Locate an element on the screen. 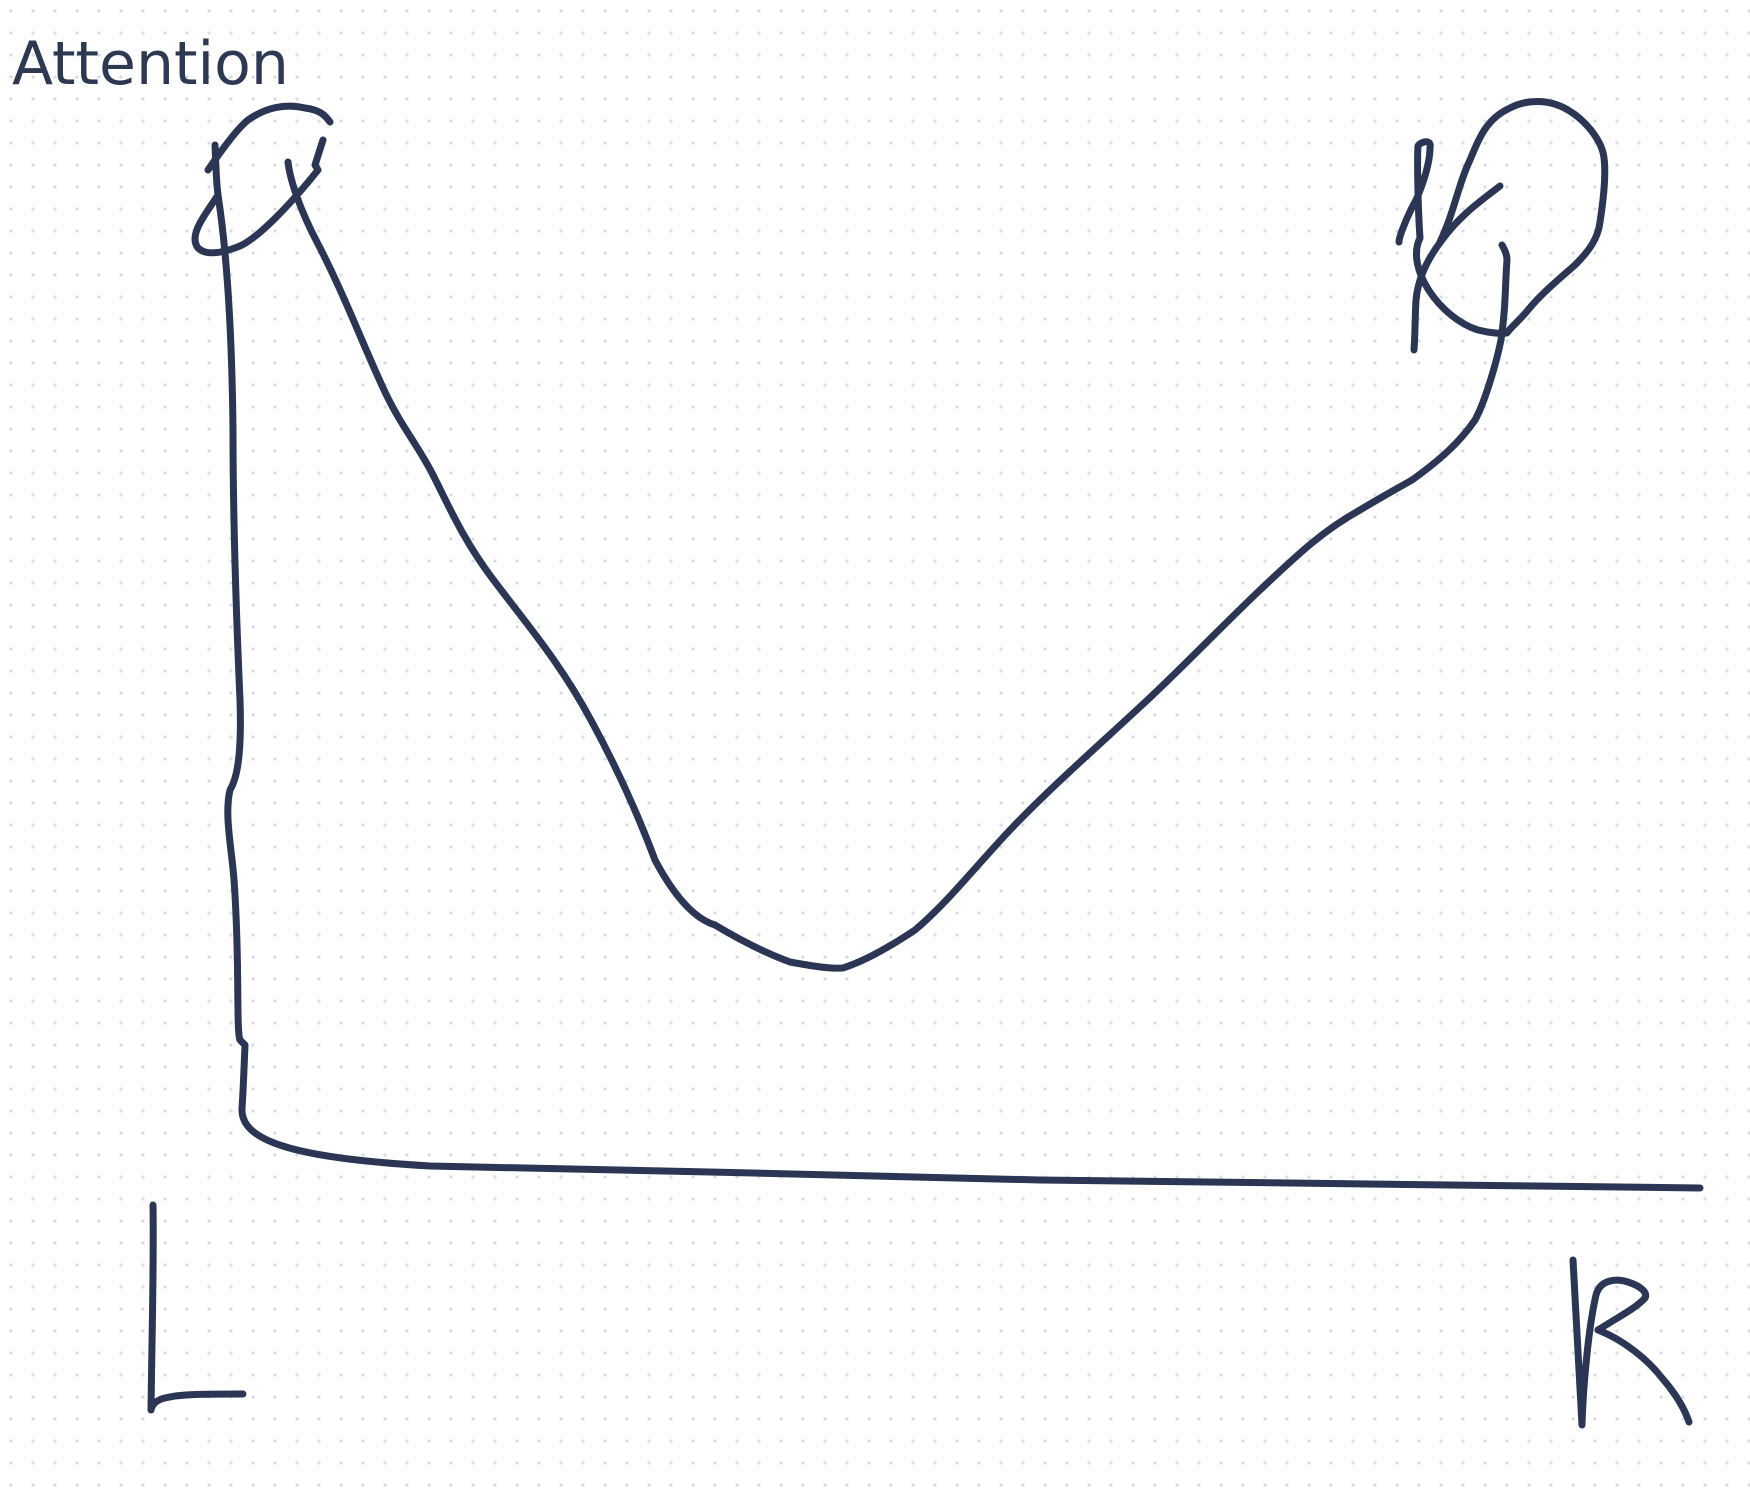  left-top-loop is located at coordinates (269, 138).